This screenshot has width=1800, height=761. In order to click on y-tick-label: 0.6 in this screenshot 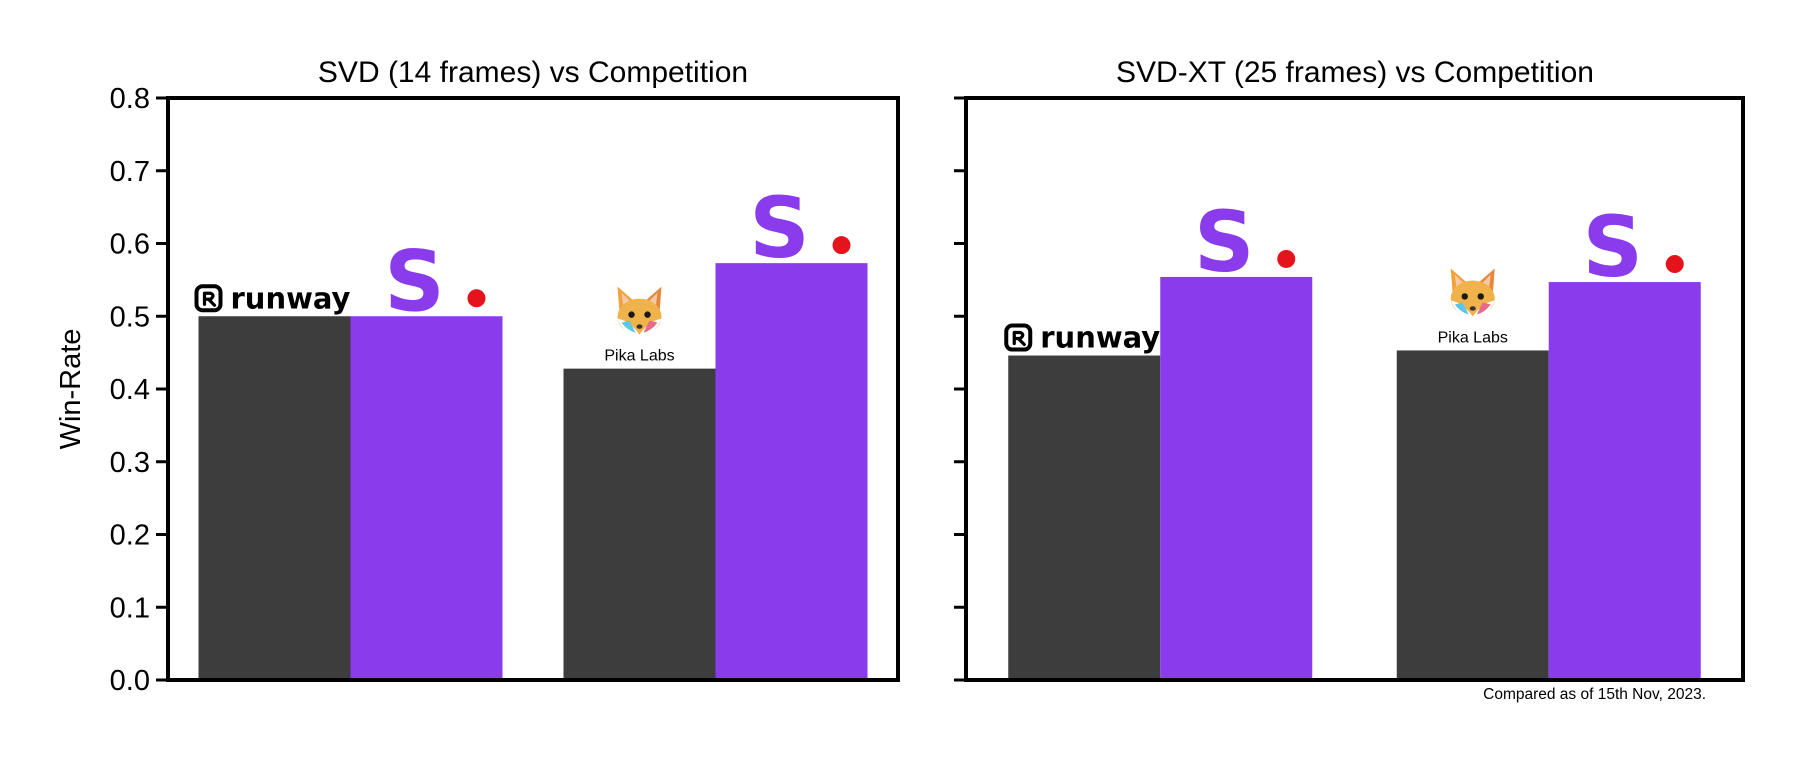, I will do `click(130, 245)`.